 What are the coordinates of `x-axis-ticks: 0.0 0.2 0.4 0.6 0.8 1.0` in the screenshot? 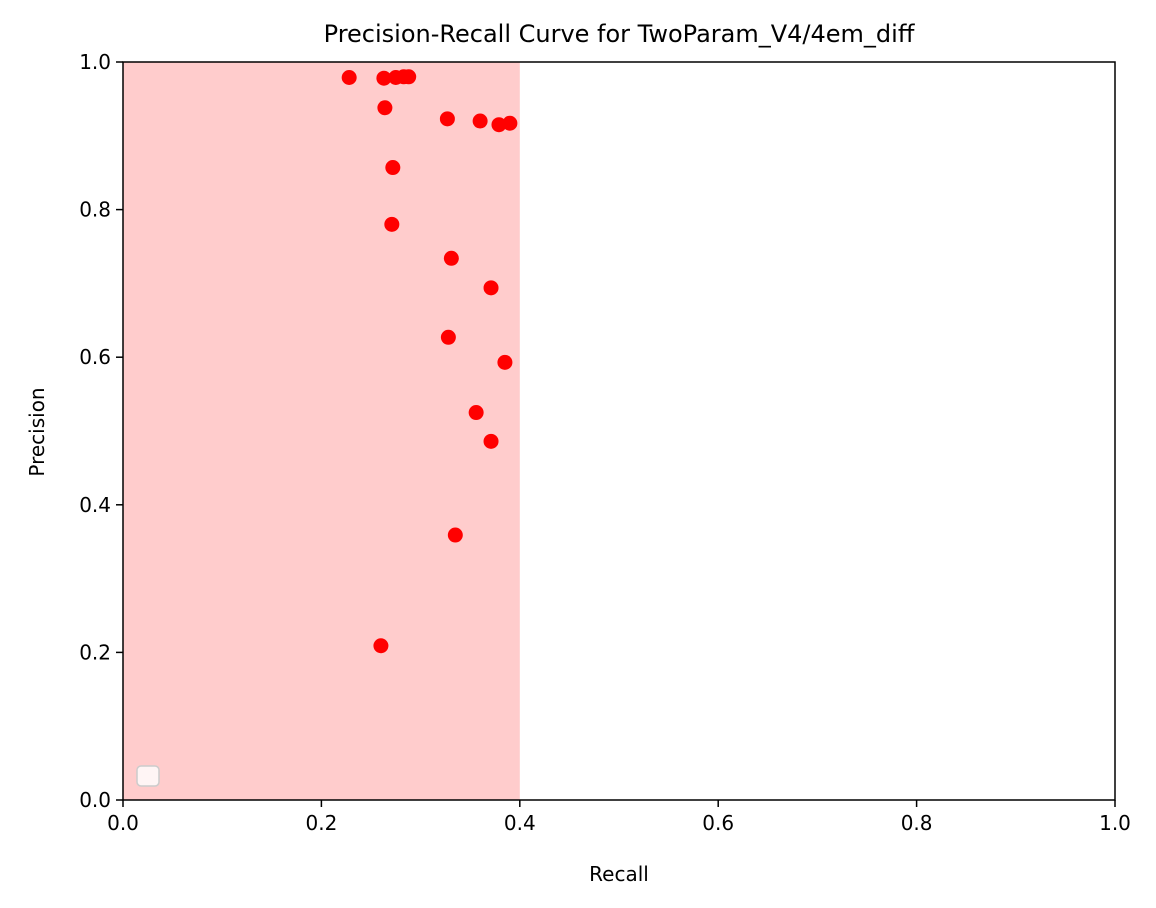 It's located at (619, 817).